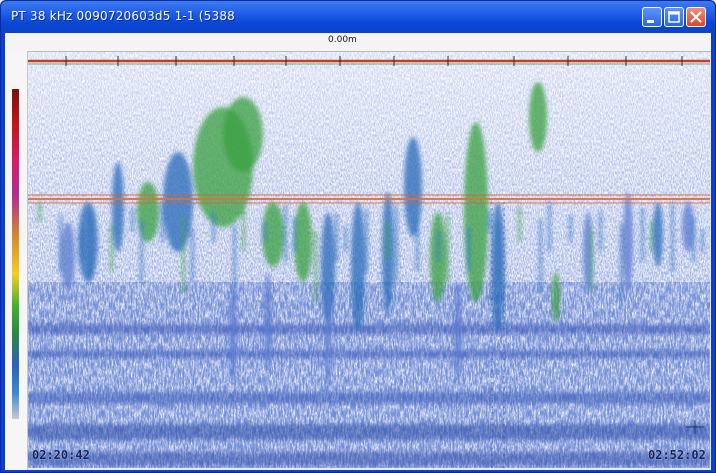 The width and height of the screenshot is (716, 473). Describe the element at coordinates (358, 17) in the screenshot. I see `title-bar: PT 38 kHz 0090720603d5 1-1 (5388` at that location.